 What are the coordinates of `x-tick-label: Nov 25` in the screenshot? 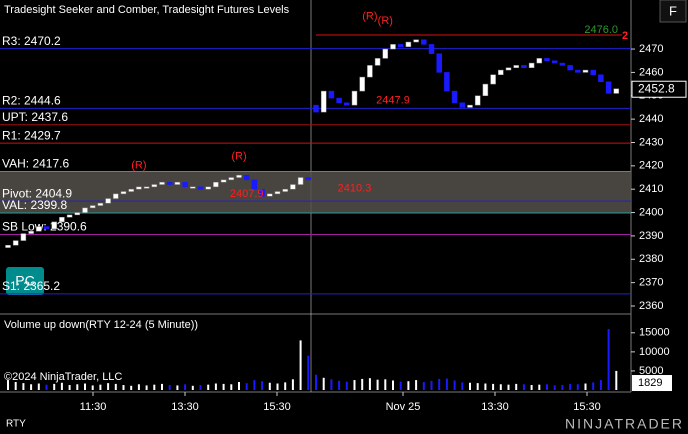 It's located at (403, 407).